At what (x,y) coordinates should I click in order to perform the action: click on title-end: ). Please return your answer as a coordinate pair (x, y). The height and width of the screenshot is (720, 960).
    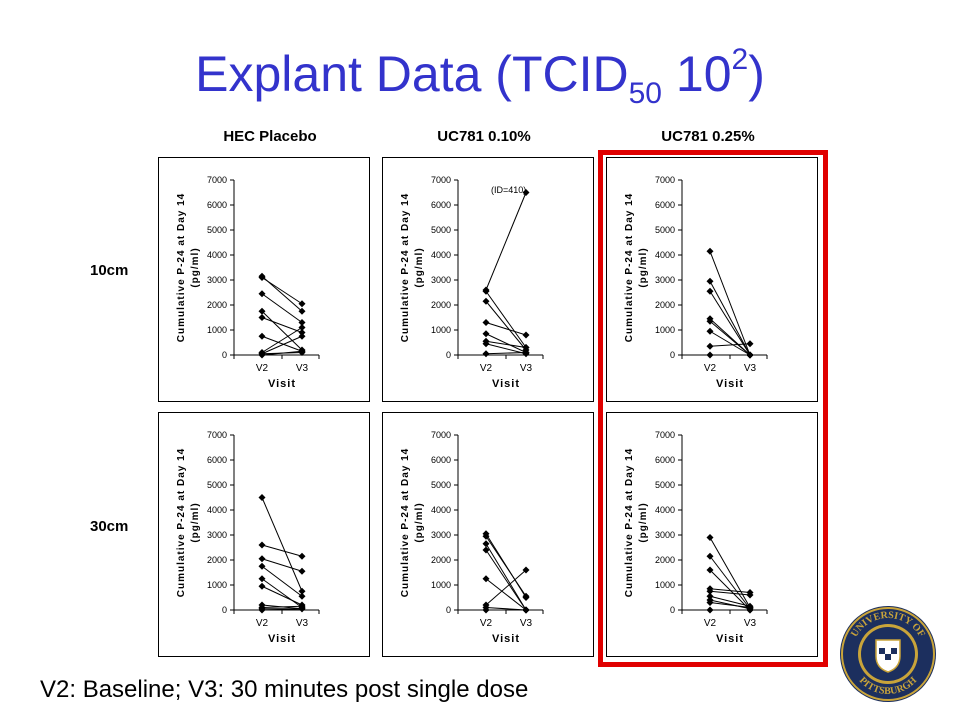
    Looking at the image, I should click on (756, 74).